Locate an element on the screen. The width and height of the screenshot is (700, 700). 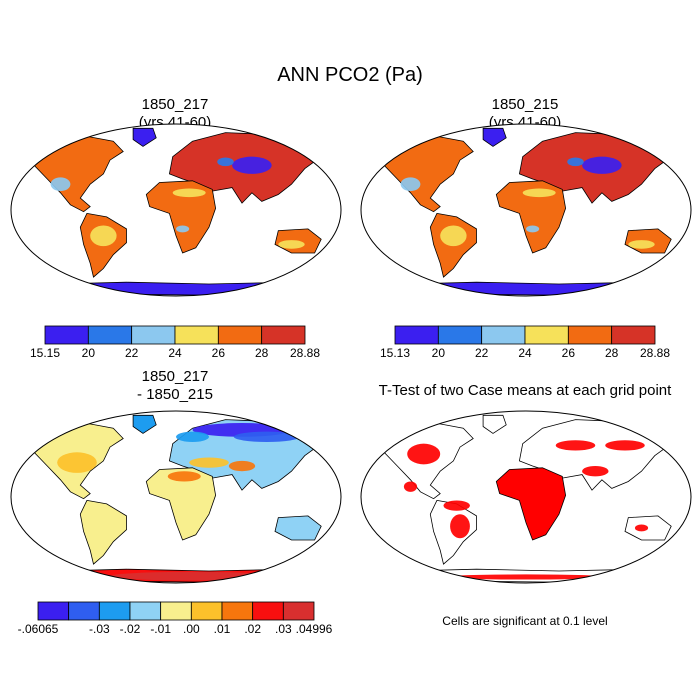
colorbar-label: 15.15 is located at coordinates (45, 353).